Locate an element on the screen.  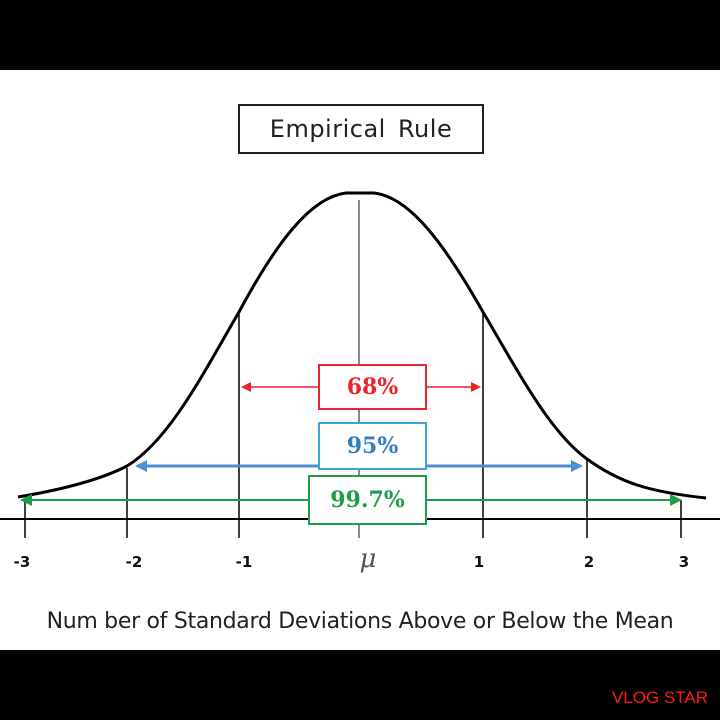
tick-plus-2: 2 is located at coordinates (589, 562).